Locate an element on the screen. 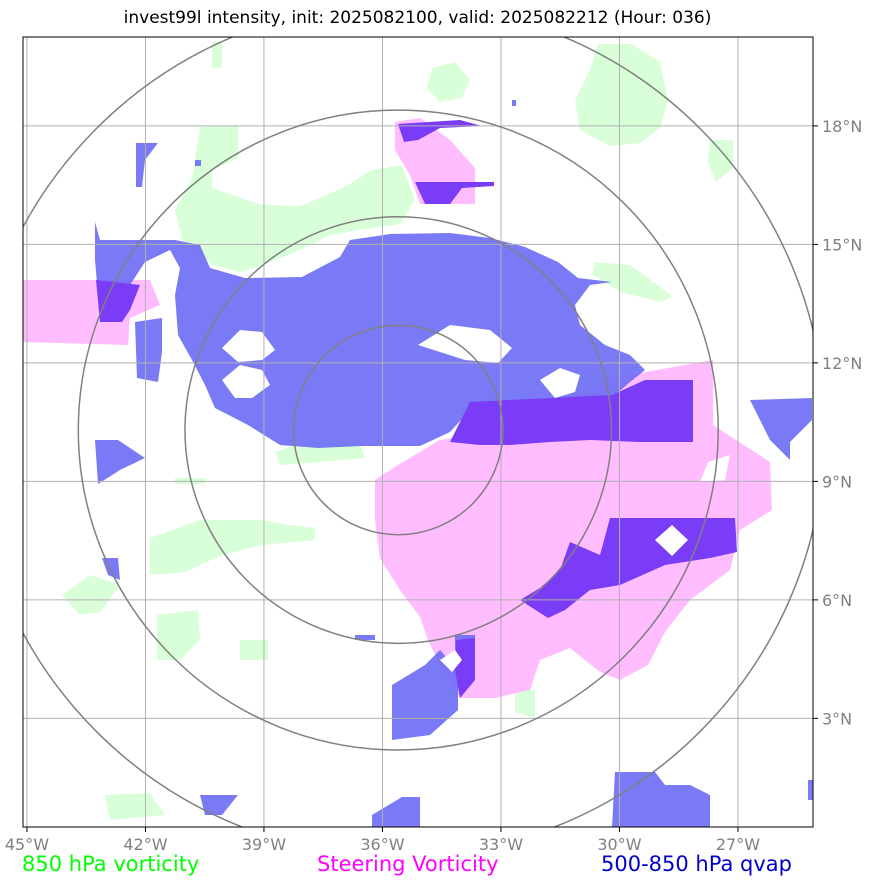 This screenshot has width=883, height=891. range-ring is located at coordinates (398, 430).